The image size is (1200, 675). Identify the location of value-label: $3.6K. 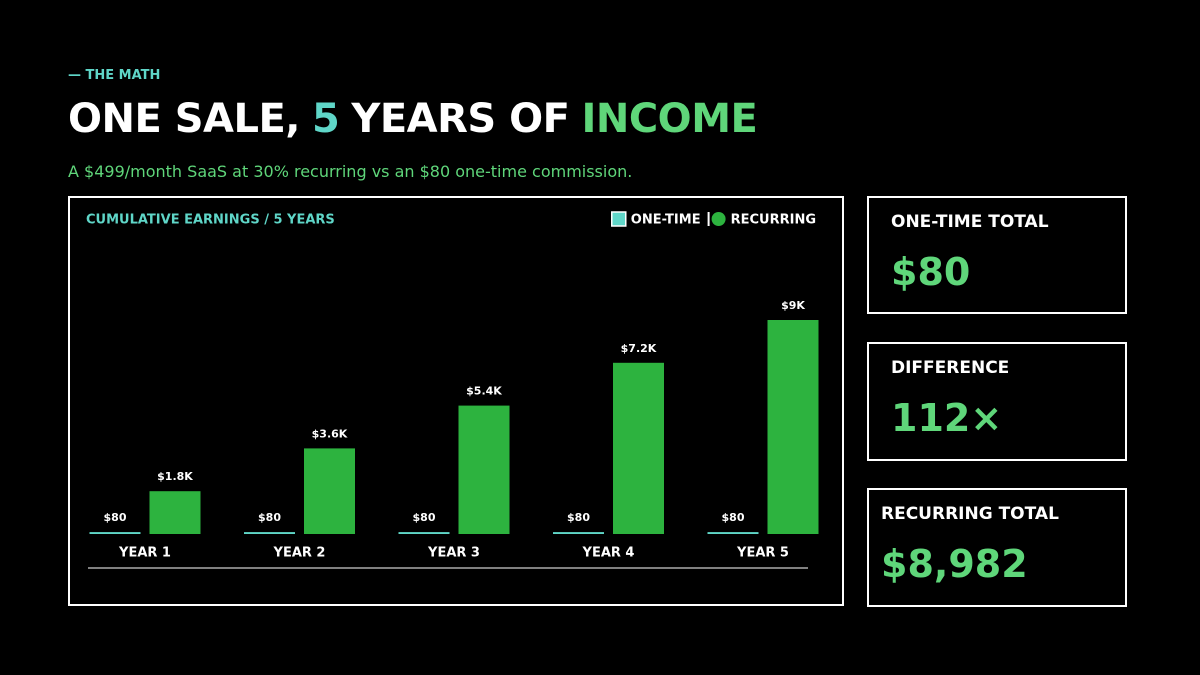
(330, 433).